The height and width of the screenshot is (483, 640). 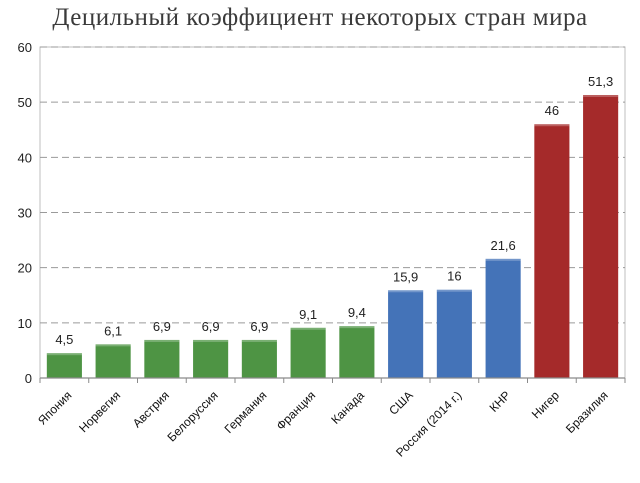 What do you see at coordinates (25, 157) in the screenshot?
I see `y-tick-label: 40` at bounding box center [25, 157].